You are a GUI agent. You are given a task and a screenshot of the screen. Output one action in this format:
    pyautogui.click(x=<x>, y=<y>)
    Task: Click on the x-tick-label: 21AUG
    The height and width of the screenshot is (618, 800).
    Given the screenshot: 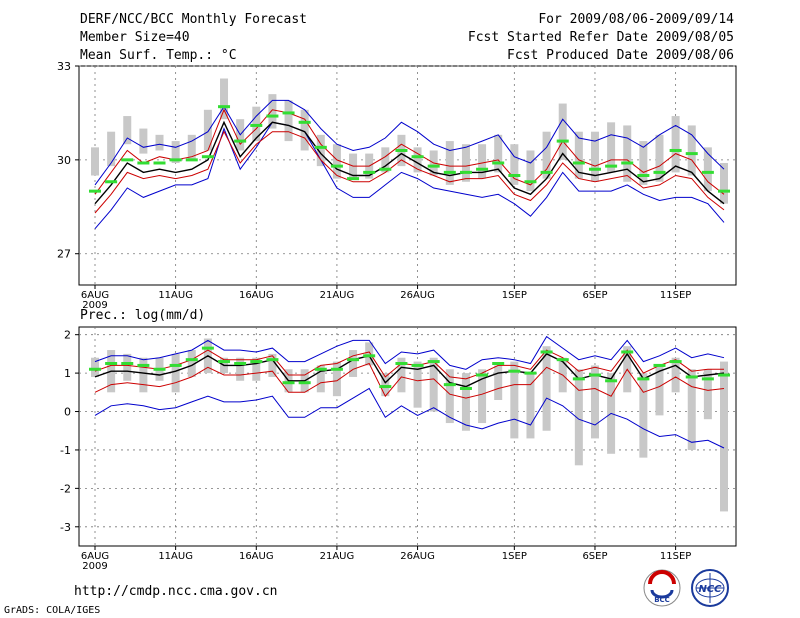 What is the action you would take?
    pyautogui.click(x=337, y=295)
    